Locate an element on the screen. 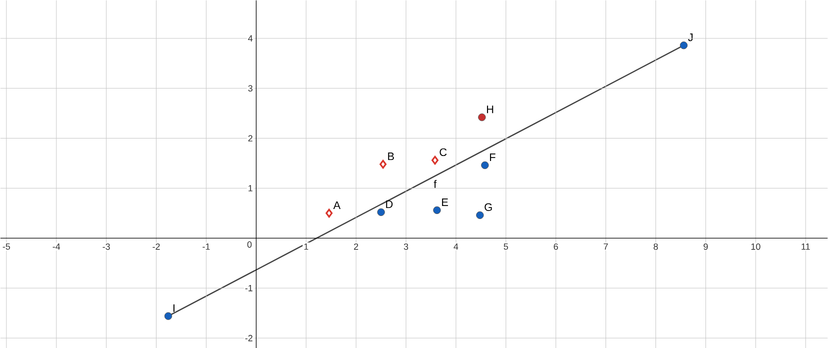  annotation: E is located at coordinates (445, 202).